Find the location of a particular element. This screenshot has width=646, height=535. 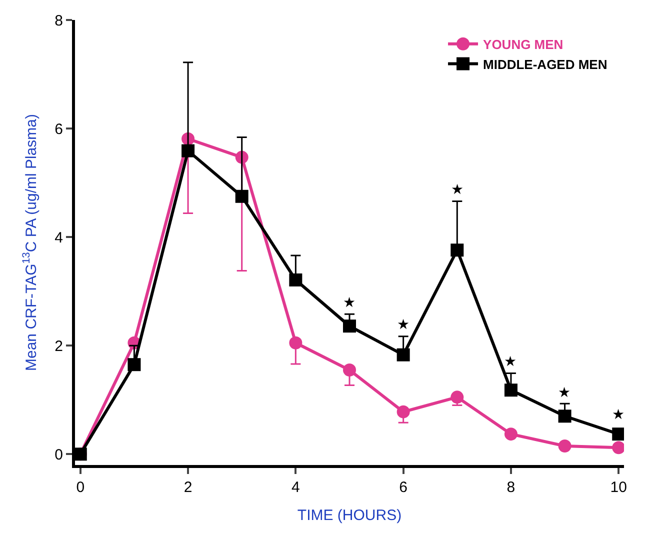

x-tick-label: 0 is located at coordinates (80, 487).